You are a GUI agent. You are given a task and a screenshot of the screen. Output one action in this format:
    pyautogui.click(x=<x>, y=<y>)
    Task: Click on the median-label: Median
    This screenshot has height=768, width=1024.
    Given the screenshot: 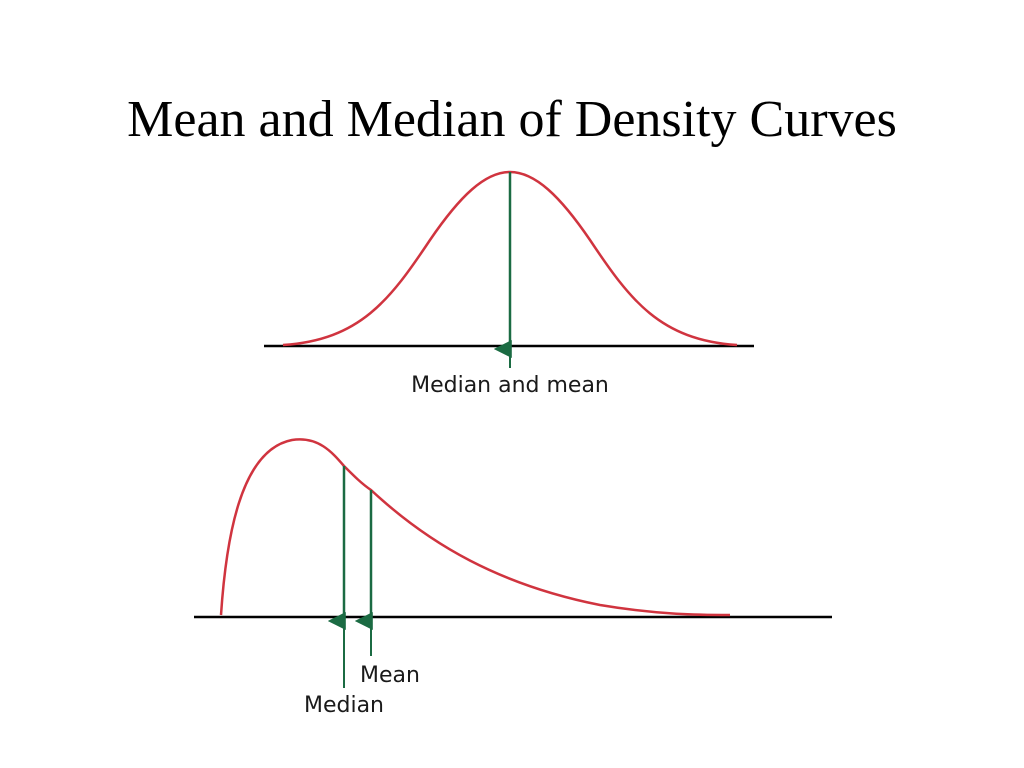 What is the action you would take?
    pyautogui.click(x=344, y=705)
    